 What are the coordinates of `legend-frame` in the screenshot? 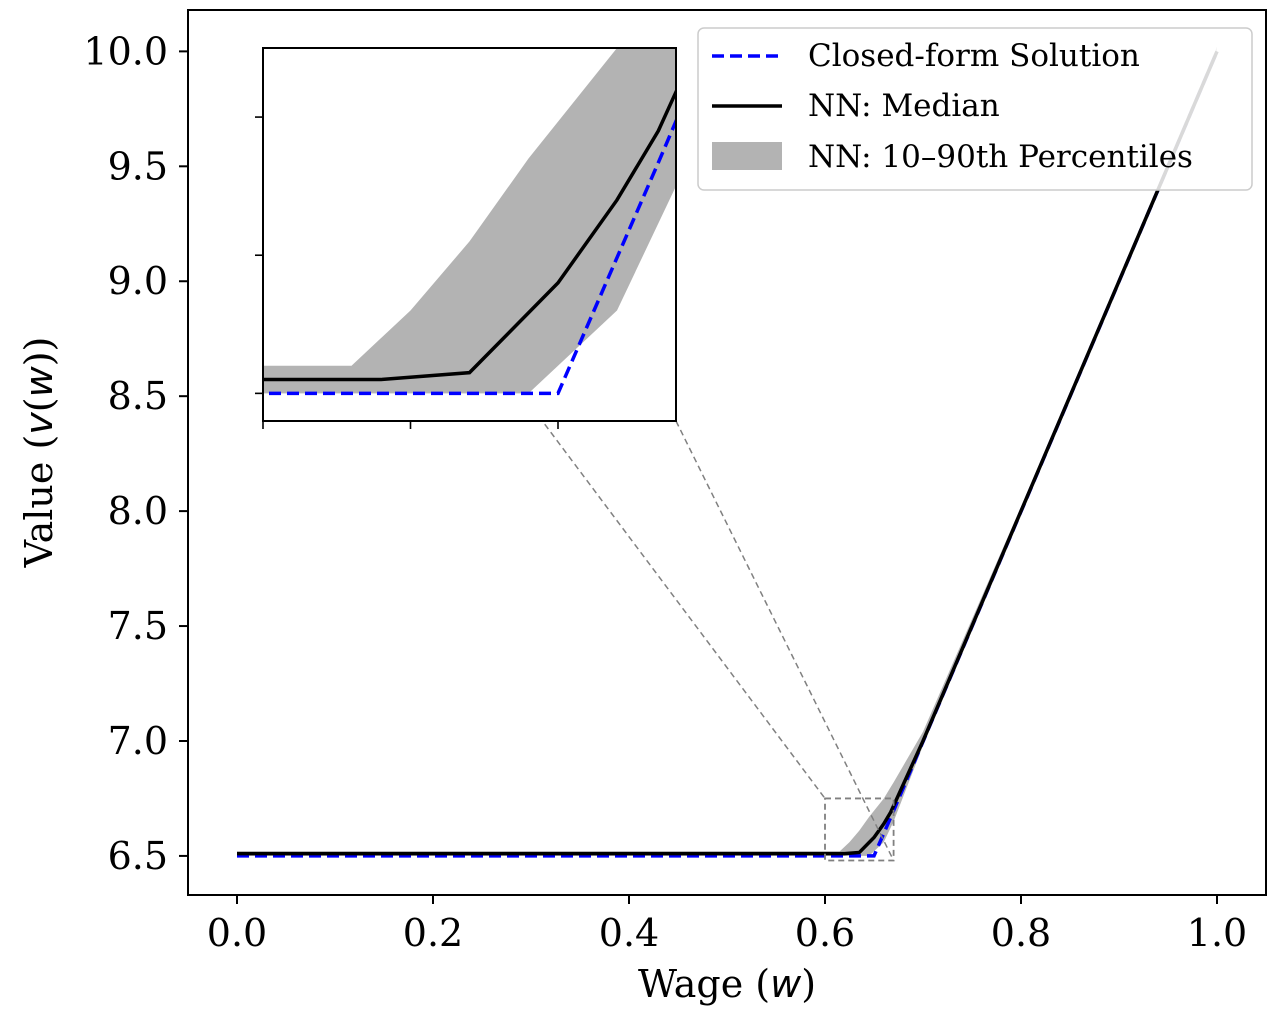 It's located at (975, 109).